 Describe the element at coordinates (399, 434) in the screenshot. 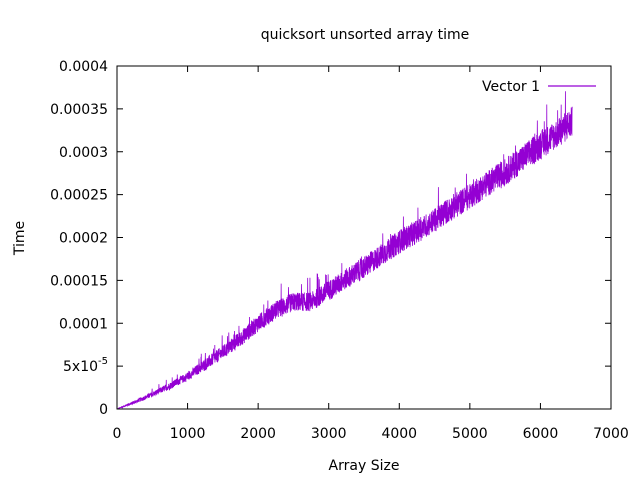

I see `x-tick-label: 4000` at that location.